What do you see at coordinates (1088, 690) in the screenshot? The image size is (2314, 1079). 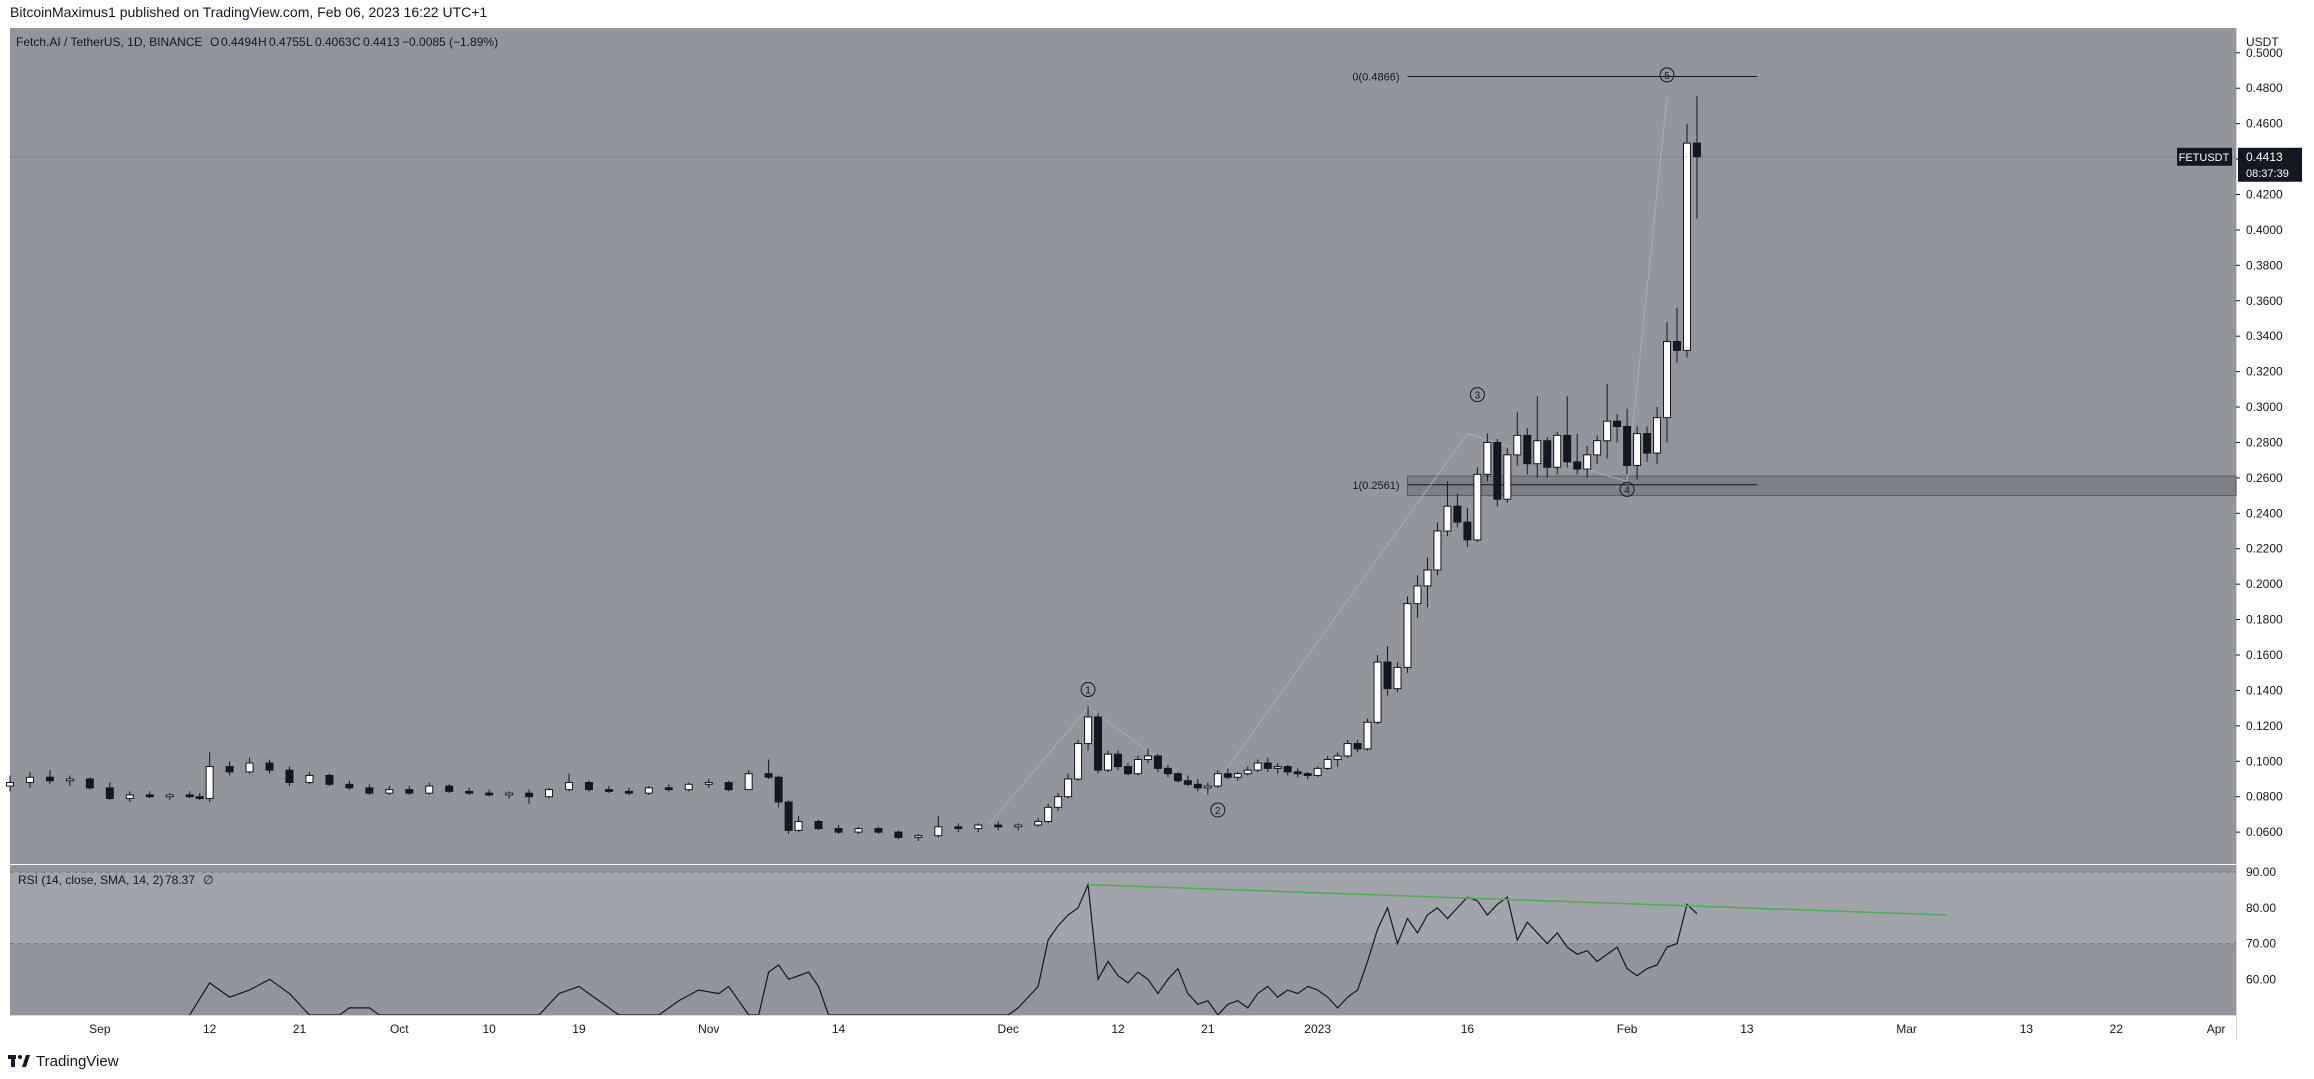 I see `wave-label-1: 1` at bounding box center [1088, 690].